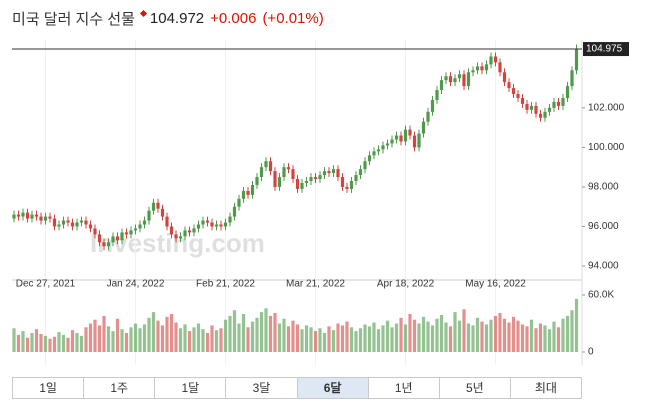 This screenshot has width=652, height=410. Describe the element at coordinates (604, 49) in the screenshot. I see `last-price-label: 104.975` at that location.